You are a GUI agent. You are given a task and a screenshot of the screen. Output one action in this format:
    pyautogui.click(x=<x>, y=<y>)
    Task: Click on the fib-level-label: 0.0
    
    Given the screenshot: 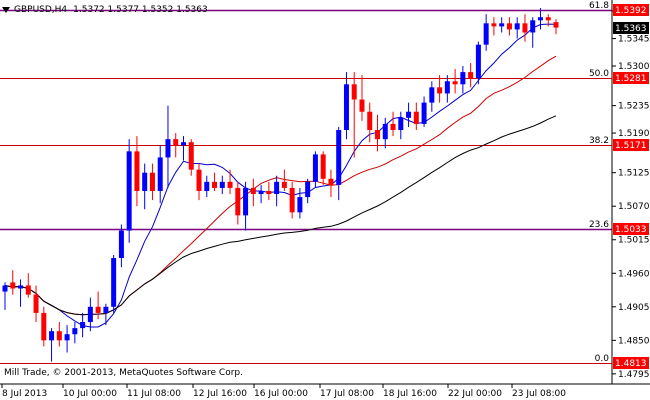 What is the action you would take?
    pyautogui.click(x=602, y=359)
    